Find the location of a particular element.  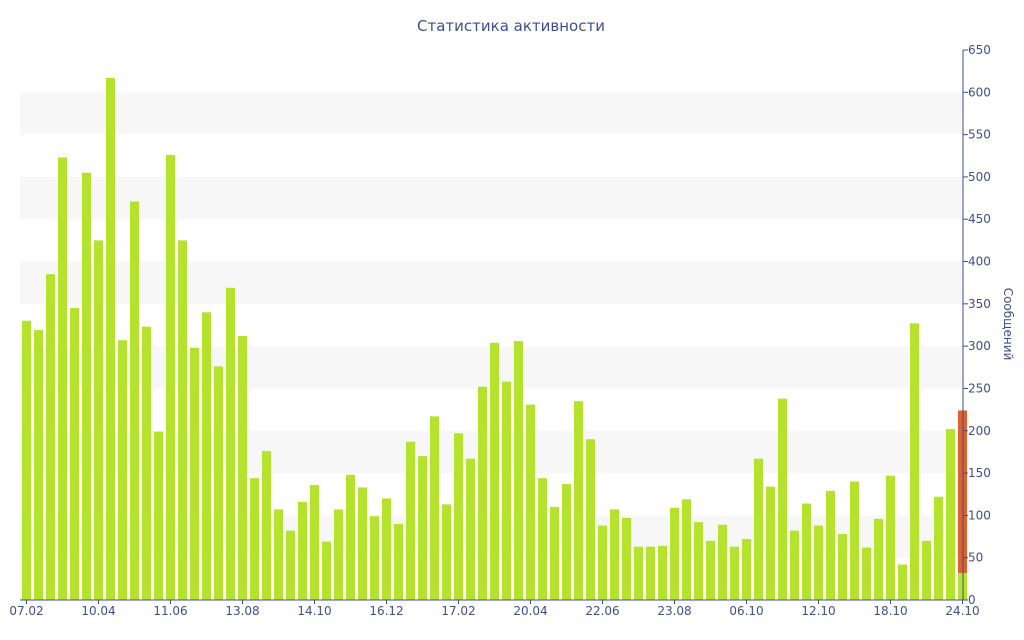

y-tick-label: 450 is located at coordinates (979, 219).